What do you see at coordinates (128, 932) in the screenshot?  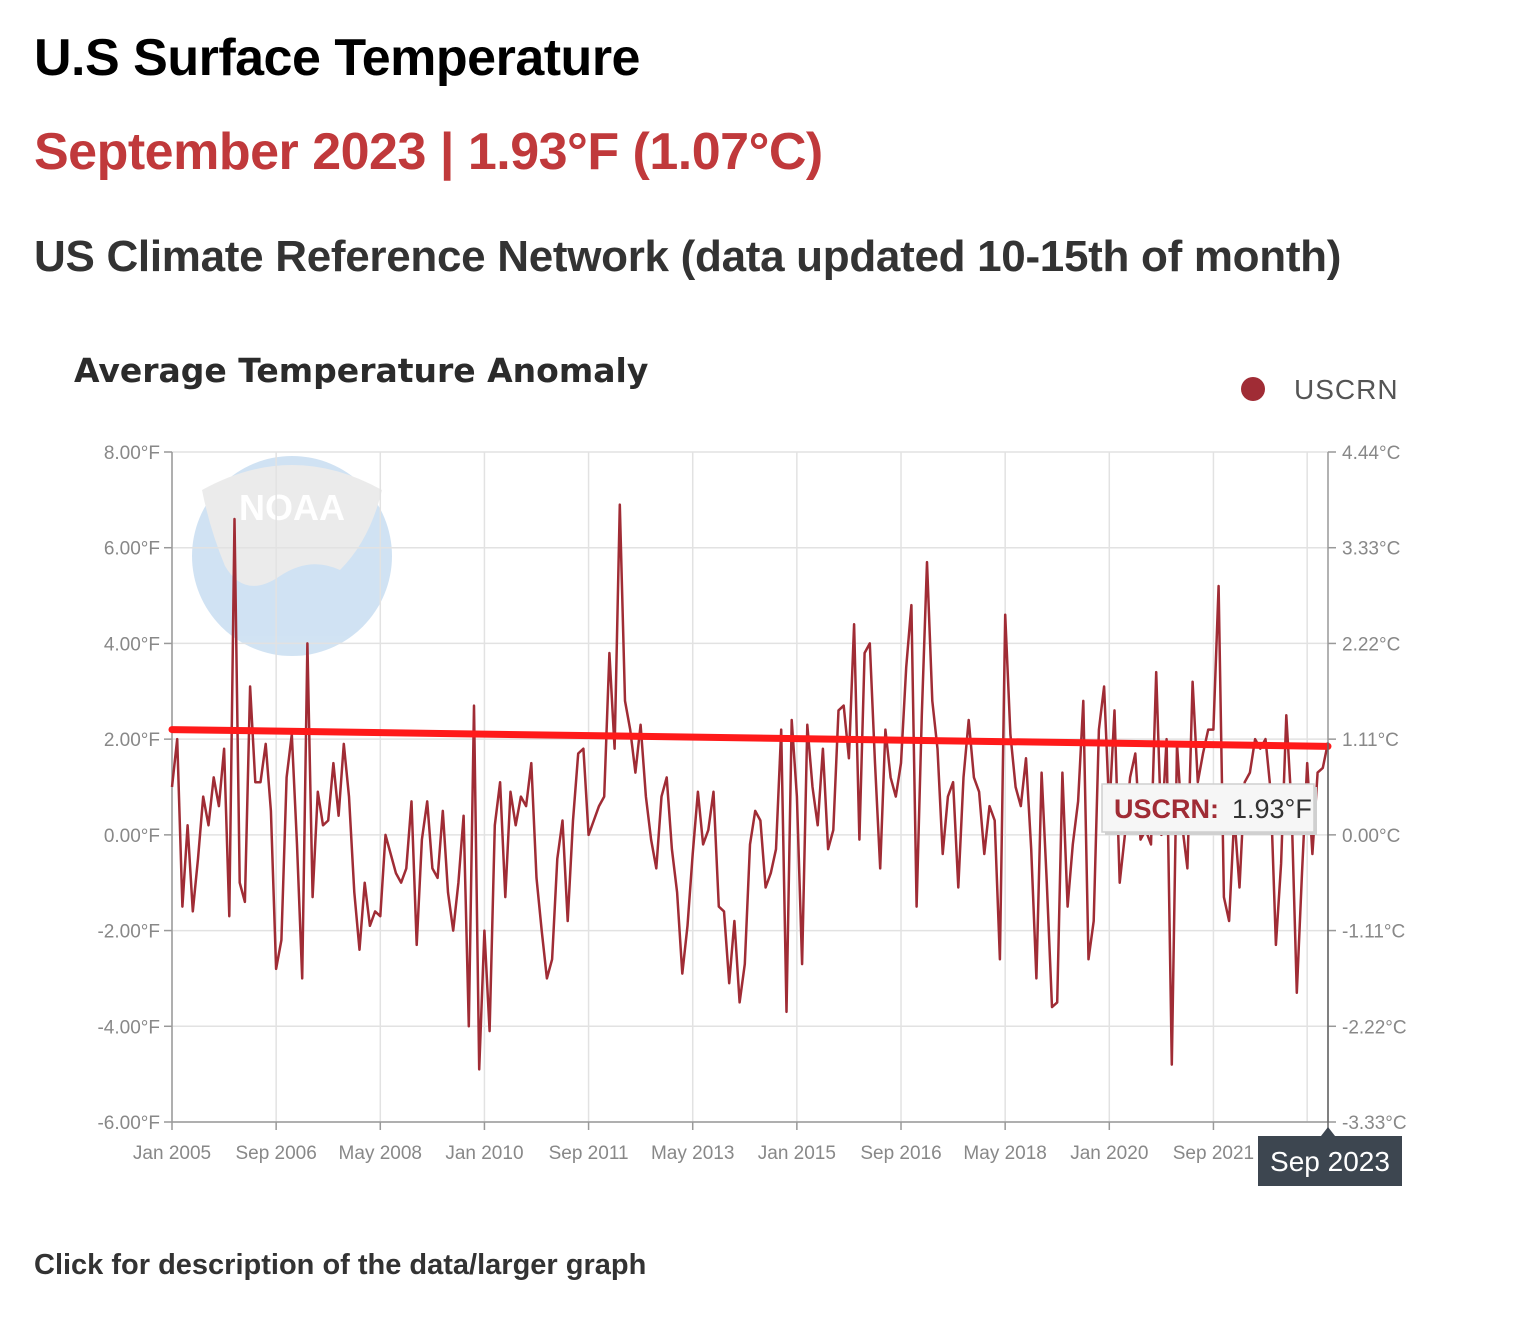 I see `y-tick-label-left: -2.00°F` at bounding box center [128, 932].